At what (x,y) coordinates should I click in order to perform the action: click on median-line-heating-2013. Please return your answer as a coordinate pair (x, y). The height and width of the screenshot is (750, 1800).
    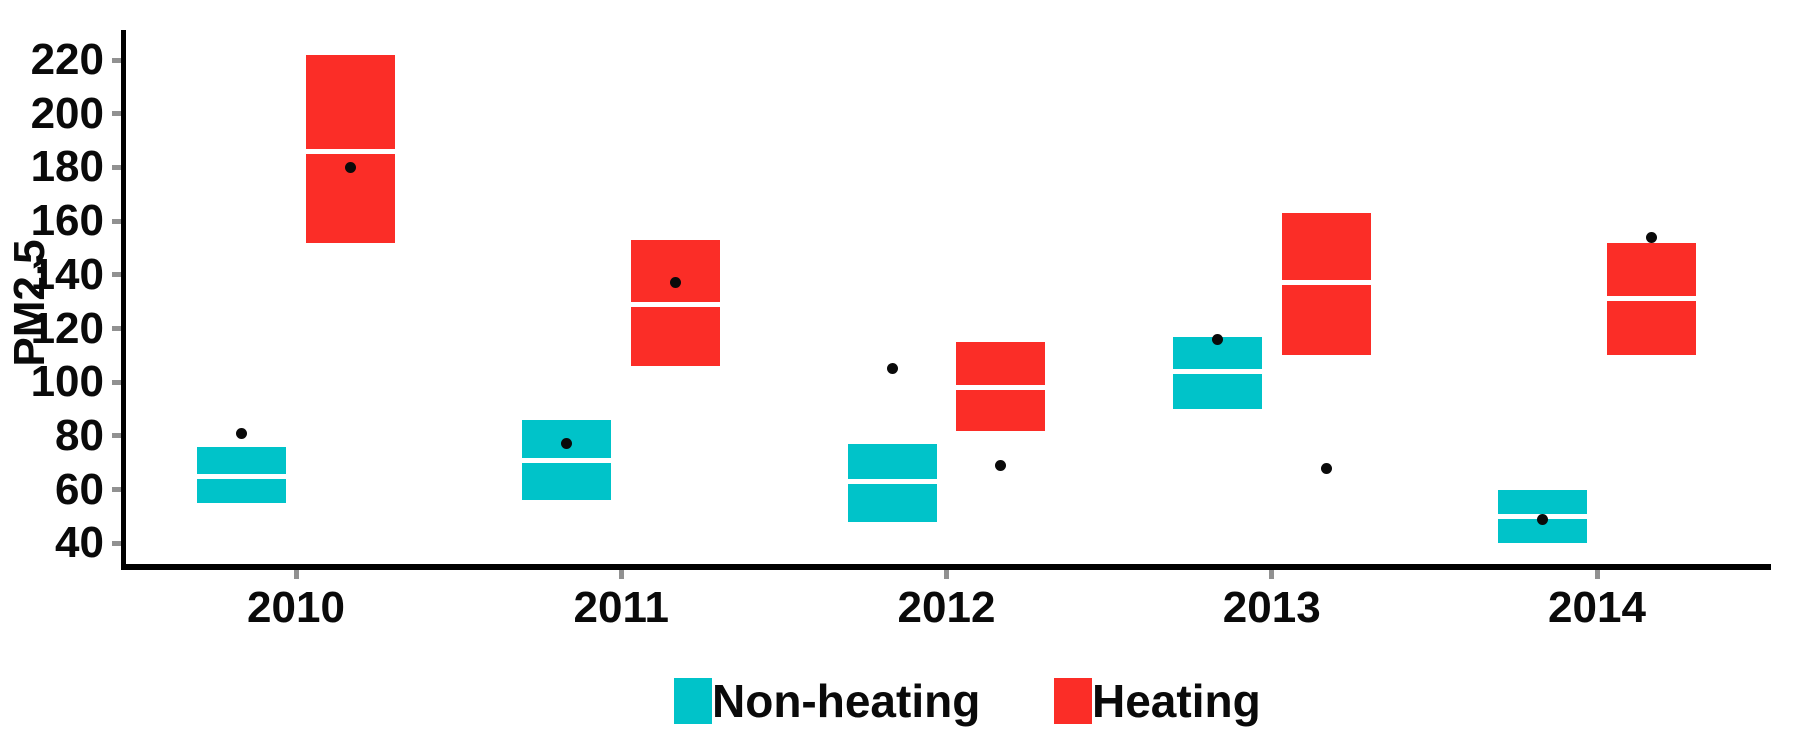
    Looking at the image, I should click on (1326, 283).